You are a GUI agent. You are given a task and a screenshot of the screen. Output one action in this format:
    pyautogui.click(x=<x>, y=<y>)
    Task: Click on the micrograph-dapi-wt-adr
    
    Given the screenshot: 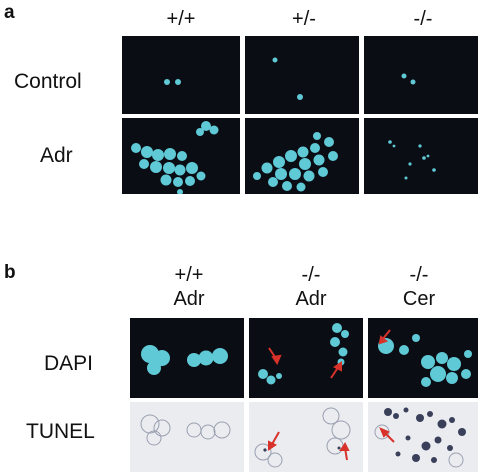 What is the action you would take?
    pyautogui.click(x=187, y=358)
    